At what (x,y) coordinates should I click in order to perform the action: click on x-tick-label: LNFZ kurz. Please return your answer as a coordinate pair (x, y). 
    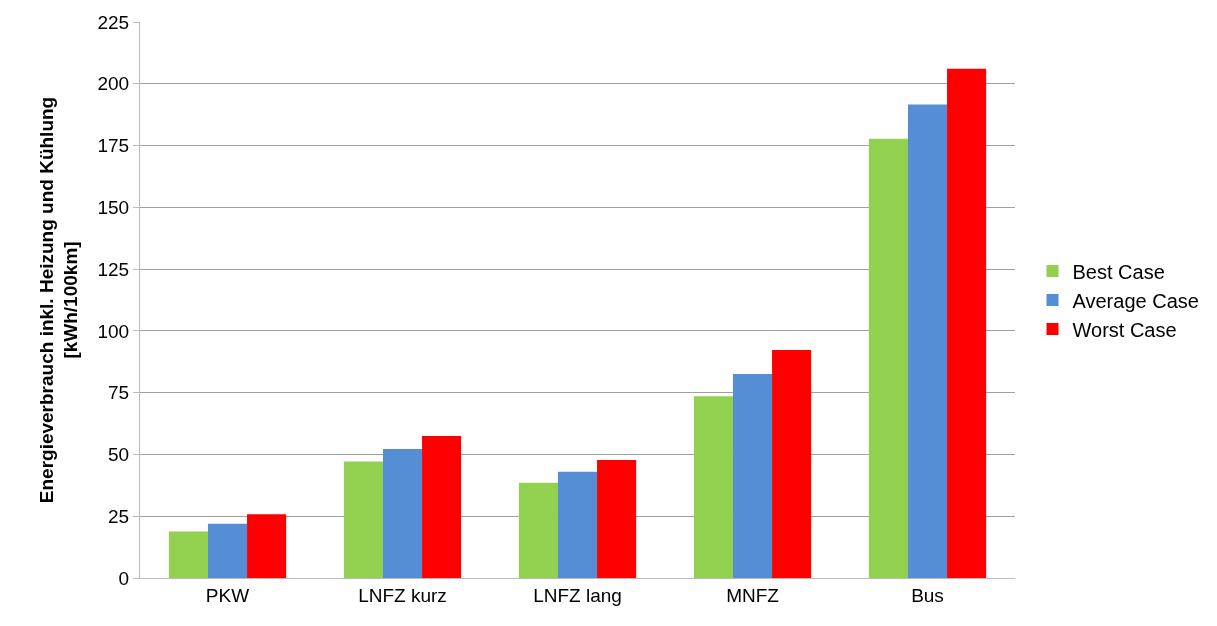
    Looking at the image, I should click on (402, 595).